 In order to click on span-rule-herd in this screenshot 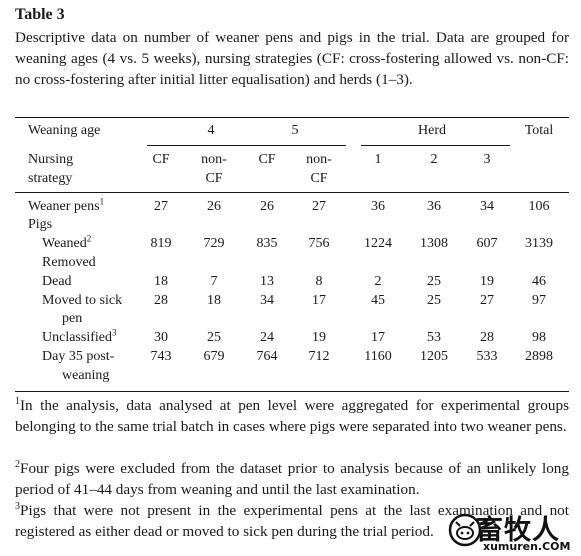, I will do `click(435, 145)`.